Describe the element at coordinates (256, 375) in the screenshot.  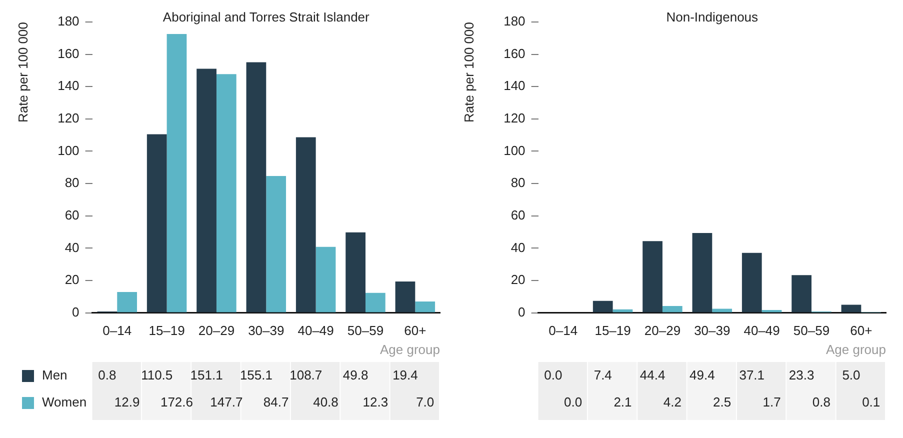
I see `data-label: 155.1` at that location.